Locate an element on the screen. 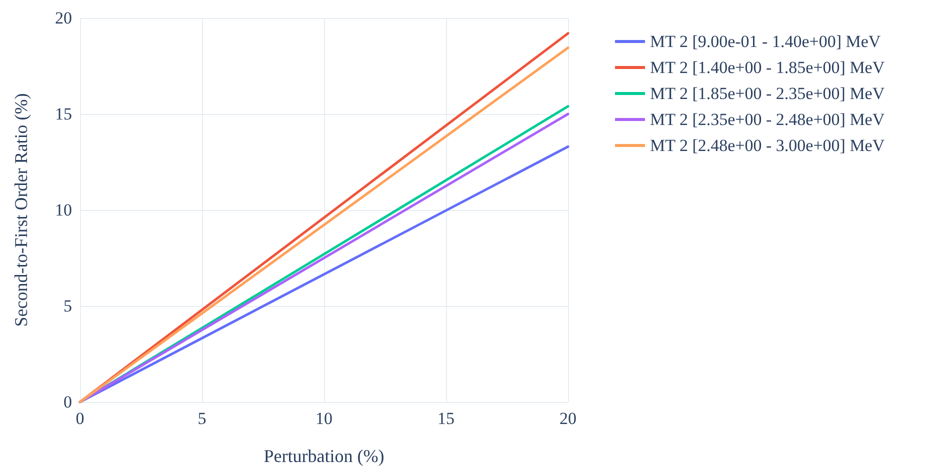  y-axis-title: Second-to-First Order Ratio (%) is located at coordinates (21, 210).